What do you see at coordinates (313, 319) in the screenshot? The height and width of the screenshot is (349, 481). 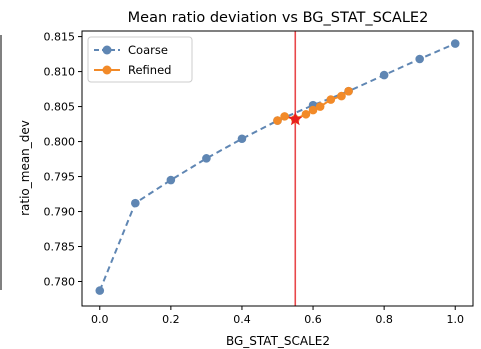 I see `x-tick-label: 0.6` at bounding box center [313, 319].